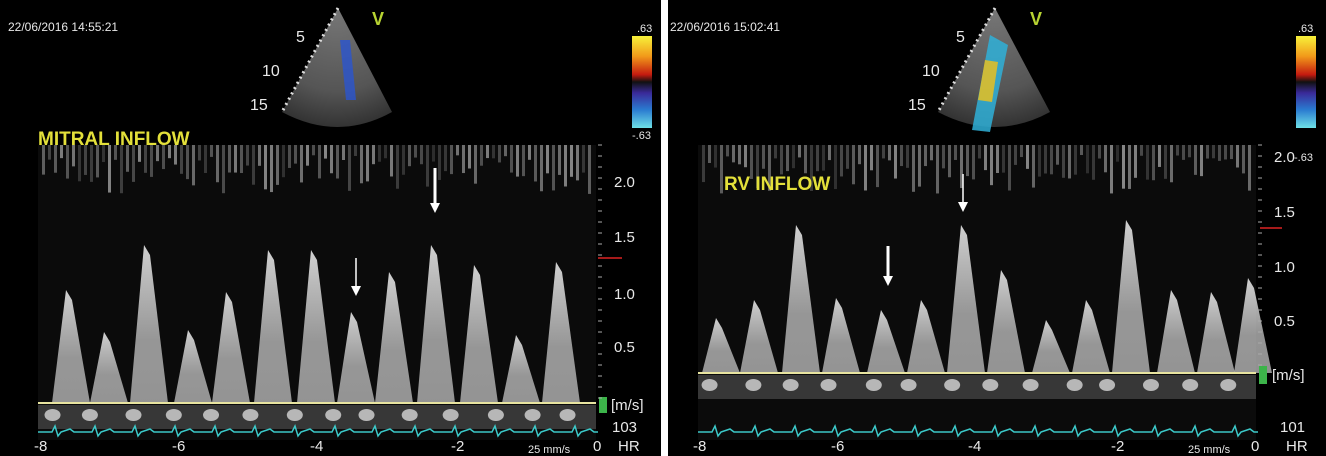 The width and height of the screenshot is (1326, 456). Describe the element at coordinates (837, 446) in the screenshot. I see `time-label: -6` at that location.